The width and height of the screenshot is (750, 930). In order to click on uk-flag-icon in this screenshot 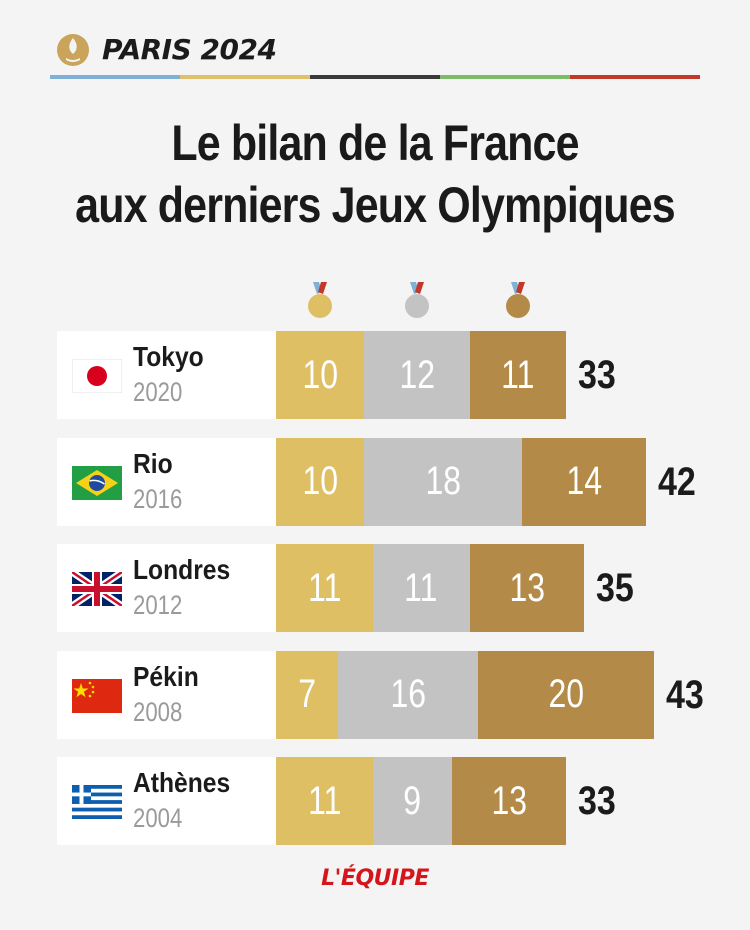, I will do `click(97, 589)`.